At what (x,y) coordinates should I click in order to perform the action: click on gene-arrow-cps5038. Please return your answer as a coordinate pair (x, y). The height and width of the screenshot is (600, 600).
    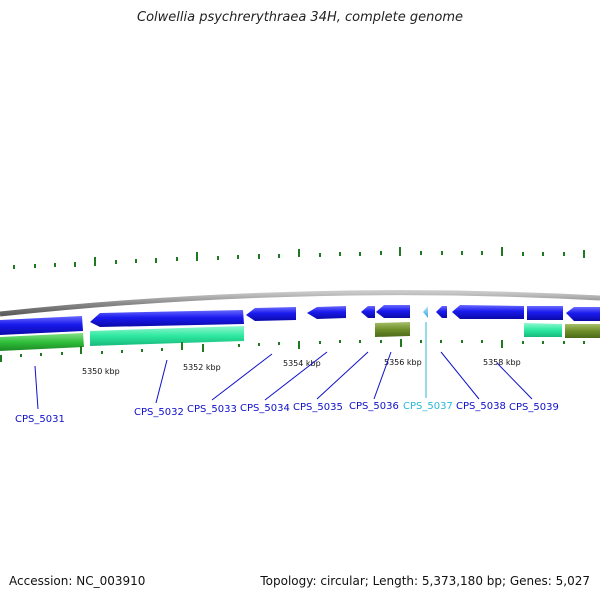
    Looking at the image, I should click on (488, 312).